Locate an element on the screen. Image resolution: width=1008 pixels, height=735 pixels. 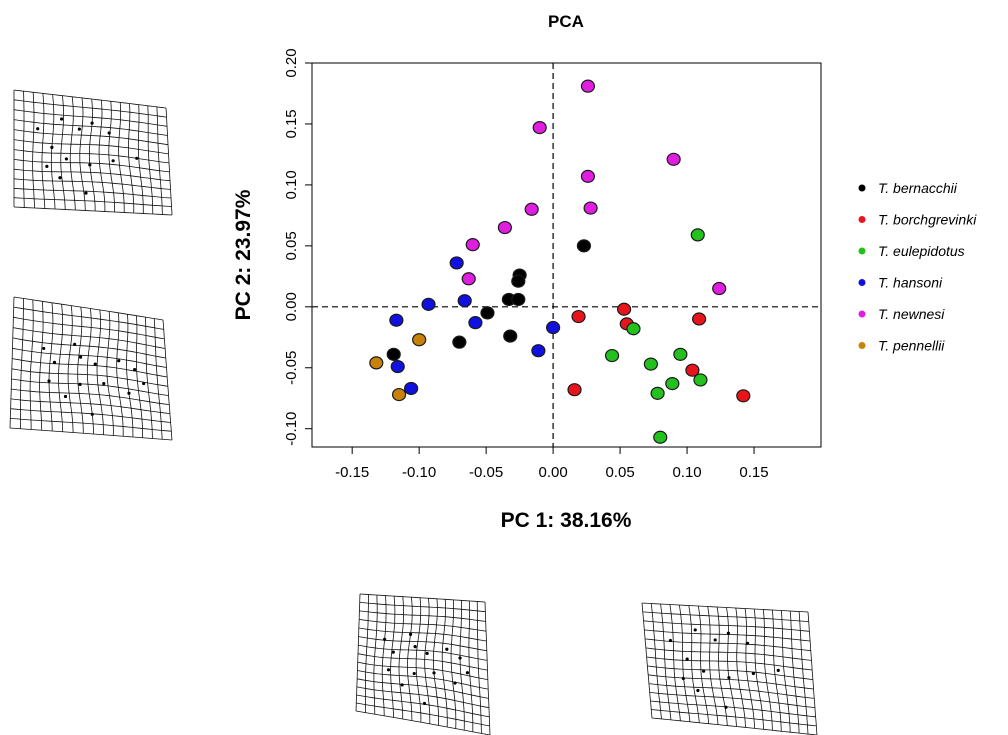
x-tick-label: 0.00 is located at coordinates (553, 472).